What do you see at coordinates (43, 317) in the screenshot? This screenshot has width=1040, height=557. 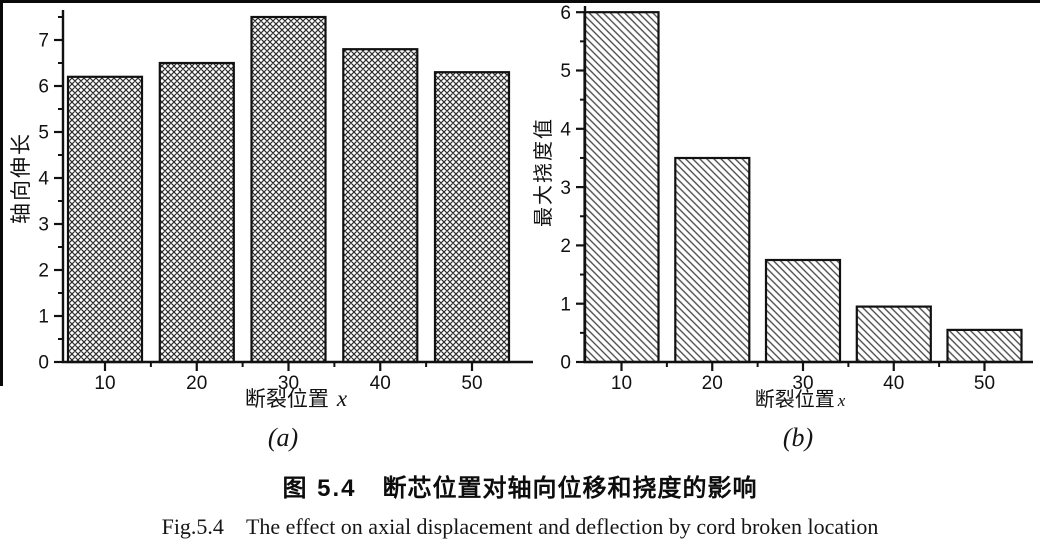 I see `ytick-label-a-1: 1` at bounding box center [43, 317].